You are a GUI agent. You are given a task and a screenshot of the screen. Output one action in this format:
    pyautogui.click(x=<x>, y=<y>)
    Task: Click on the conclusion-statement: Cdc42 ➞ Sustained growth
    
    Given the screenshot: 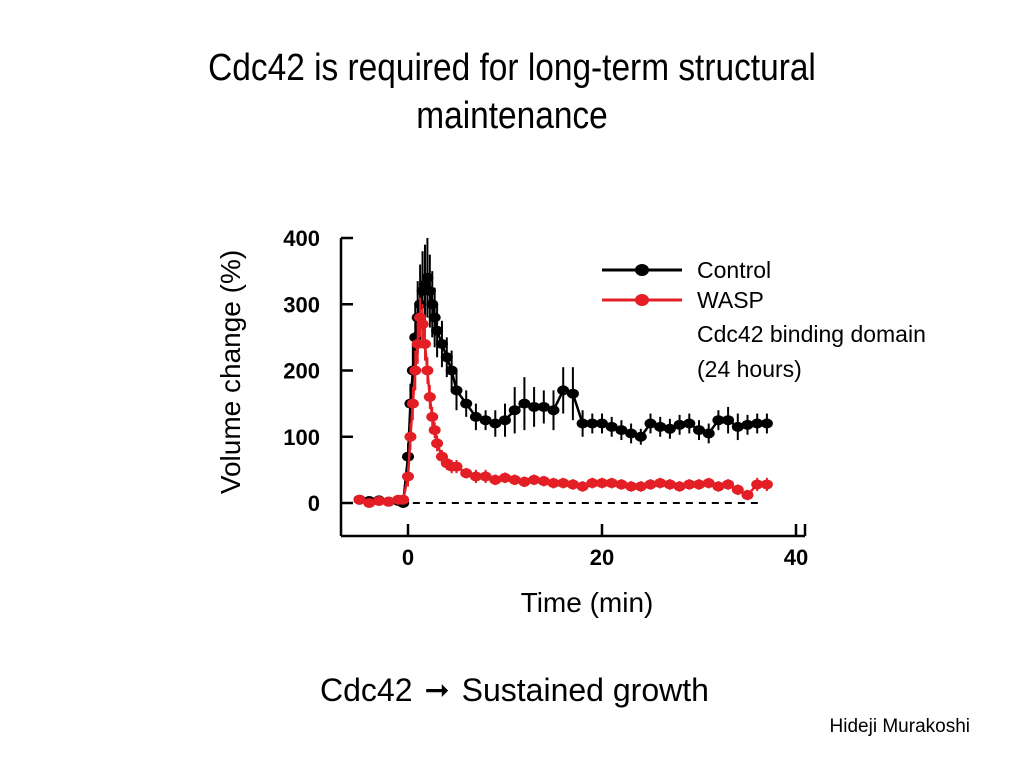 What is the action you would take?
    pyautogui.click(x=514, y=690)
    